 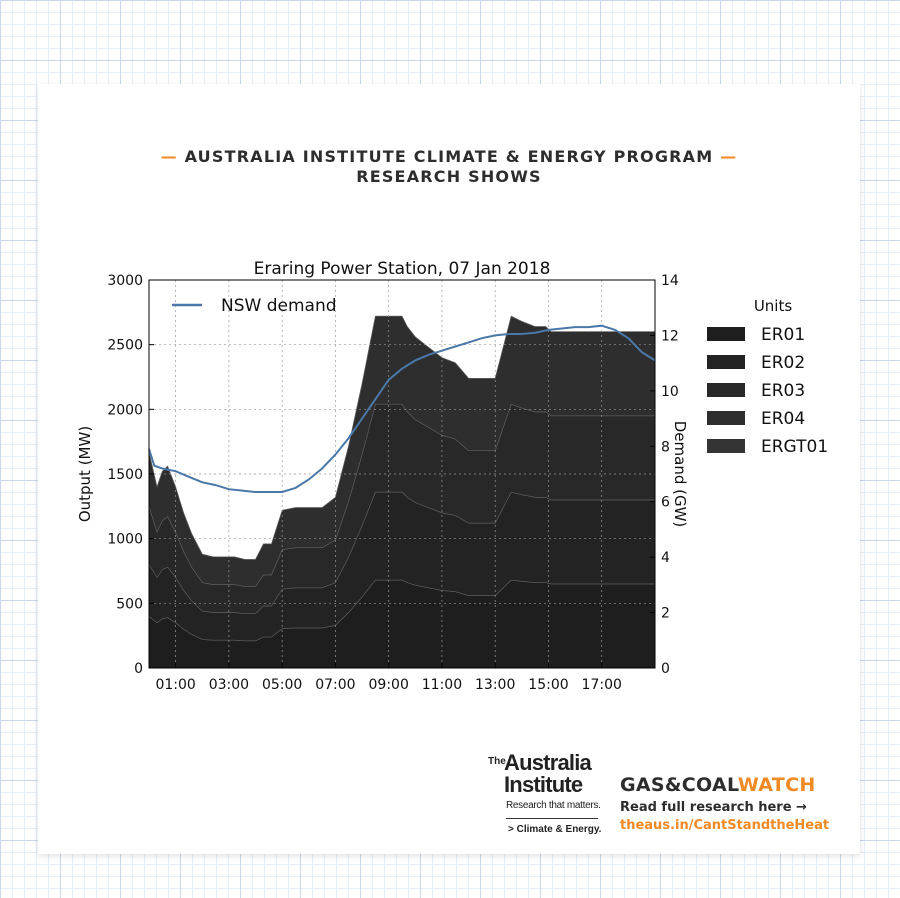 What do you see at coordinates (725, 825) in the screenshot?
I see `research-url-link: theaus.in/CantStandtheHeat` at bounding box center [725, 825].